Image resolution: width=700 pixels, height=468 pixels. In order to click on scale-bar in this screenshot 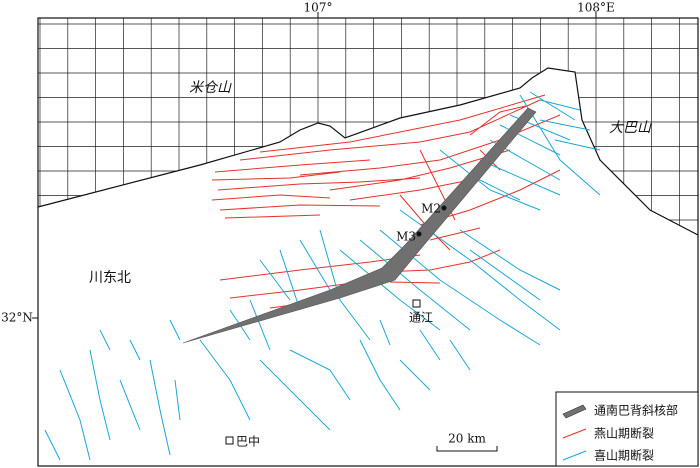, I will do `click(467, 449)`.